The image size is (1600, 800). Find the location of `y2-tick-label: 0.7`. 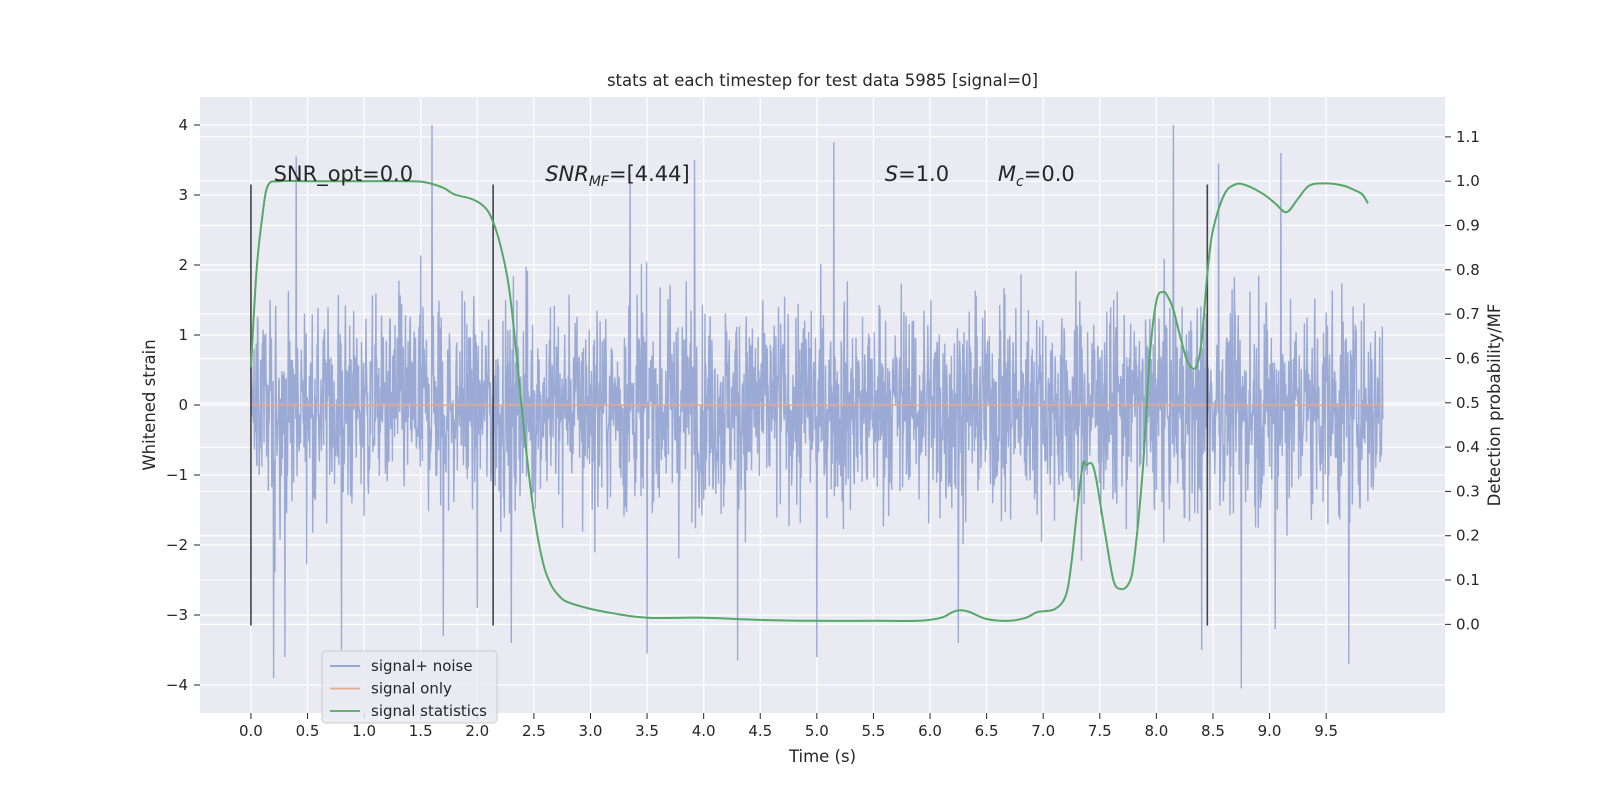

y2-tick-label: 0.7 is located at coordinates (1468, 314).